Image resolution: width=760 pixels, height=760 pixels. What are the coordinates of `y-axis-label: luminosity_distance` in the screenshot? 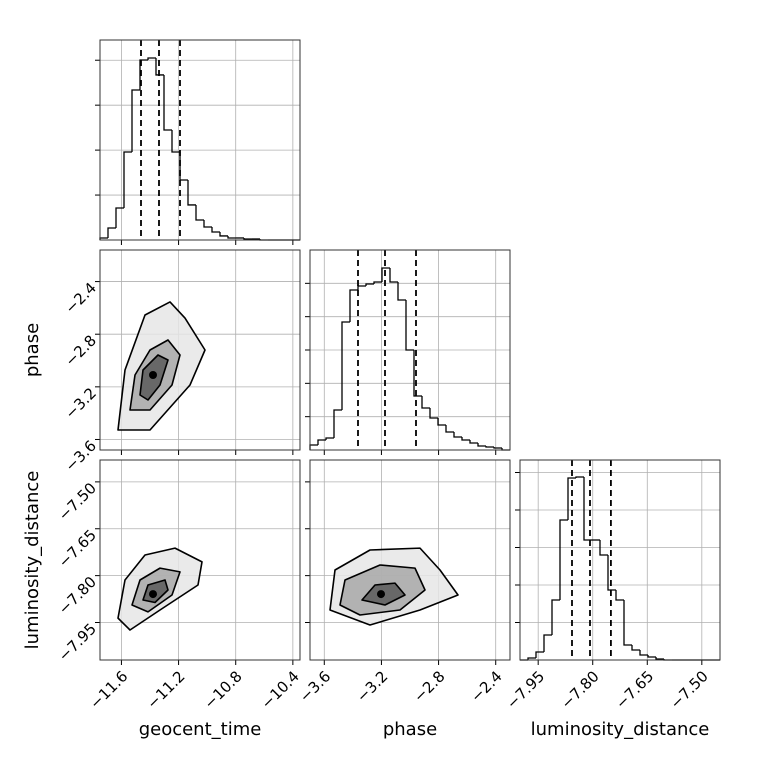 It's located at (32, 560).